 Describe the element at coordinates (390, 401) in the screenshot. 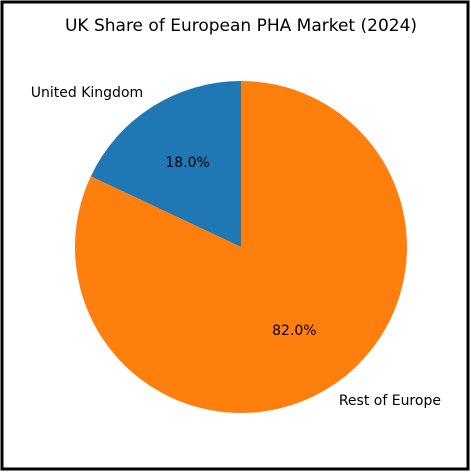

I see `slice-label: Rest of Europe` at that location.